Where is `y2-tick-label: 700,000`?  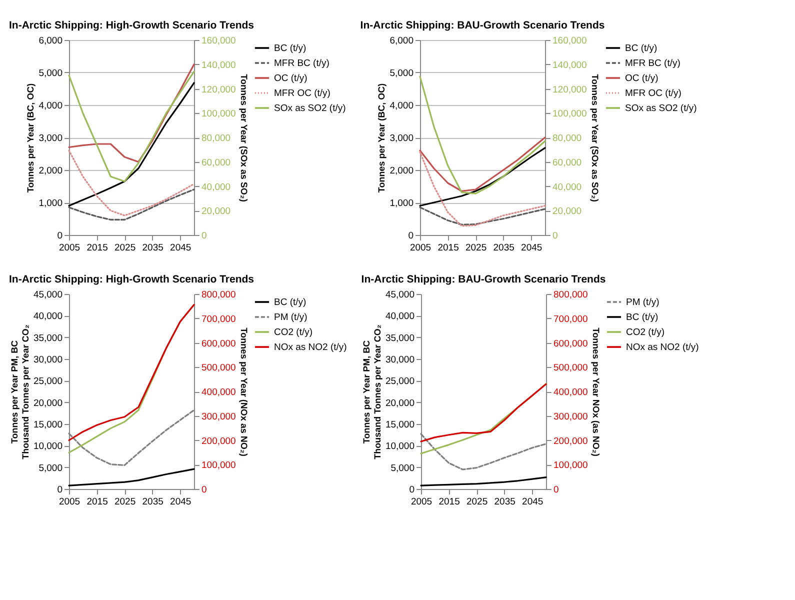
y2-tick-label: 700,000 is located at coordinates (219, 319).